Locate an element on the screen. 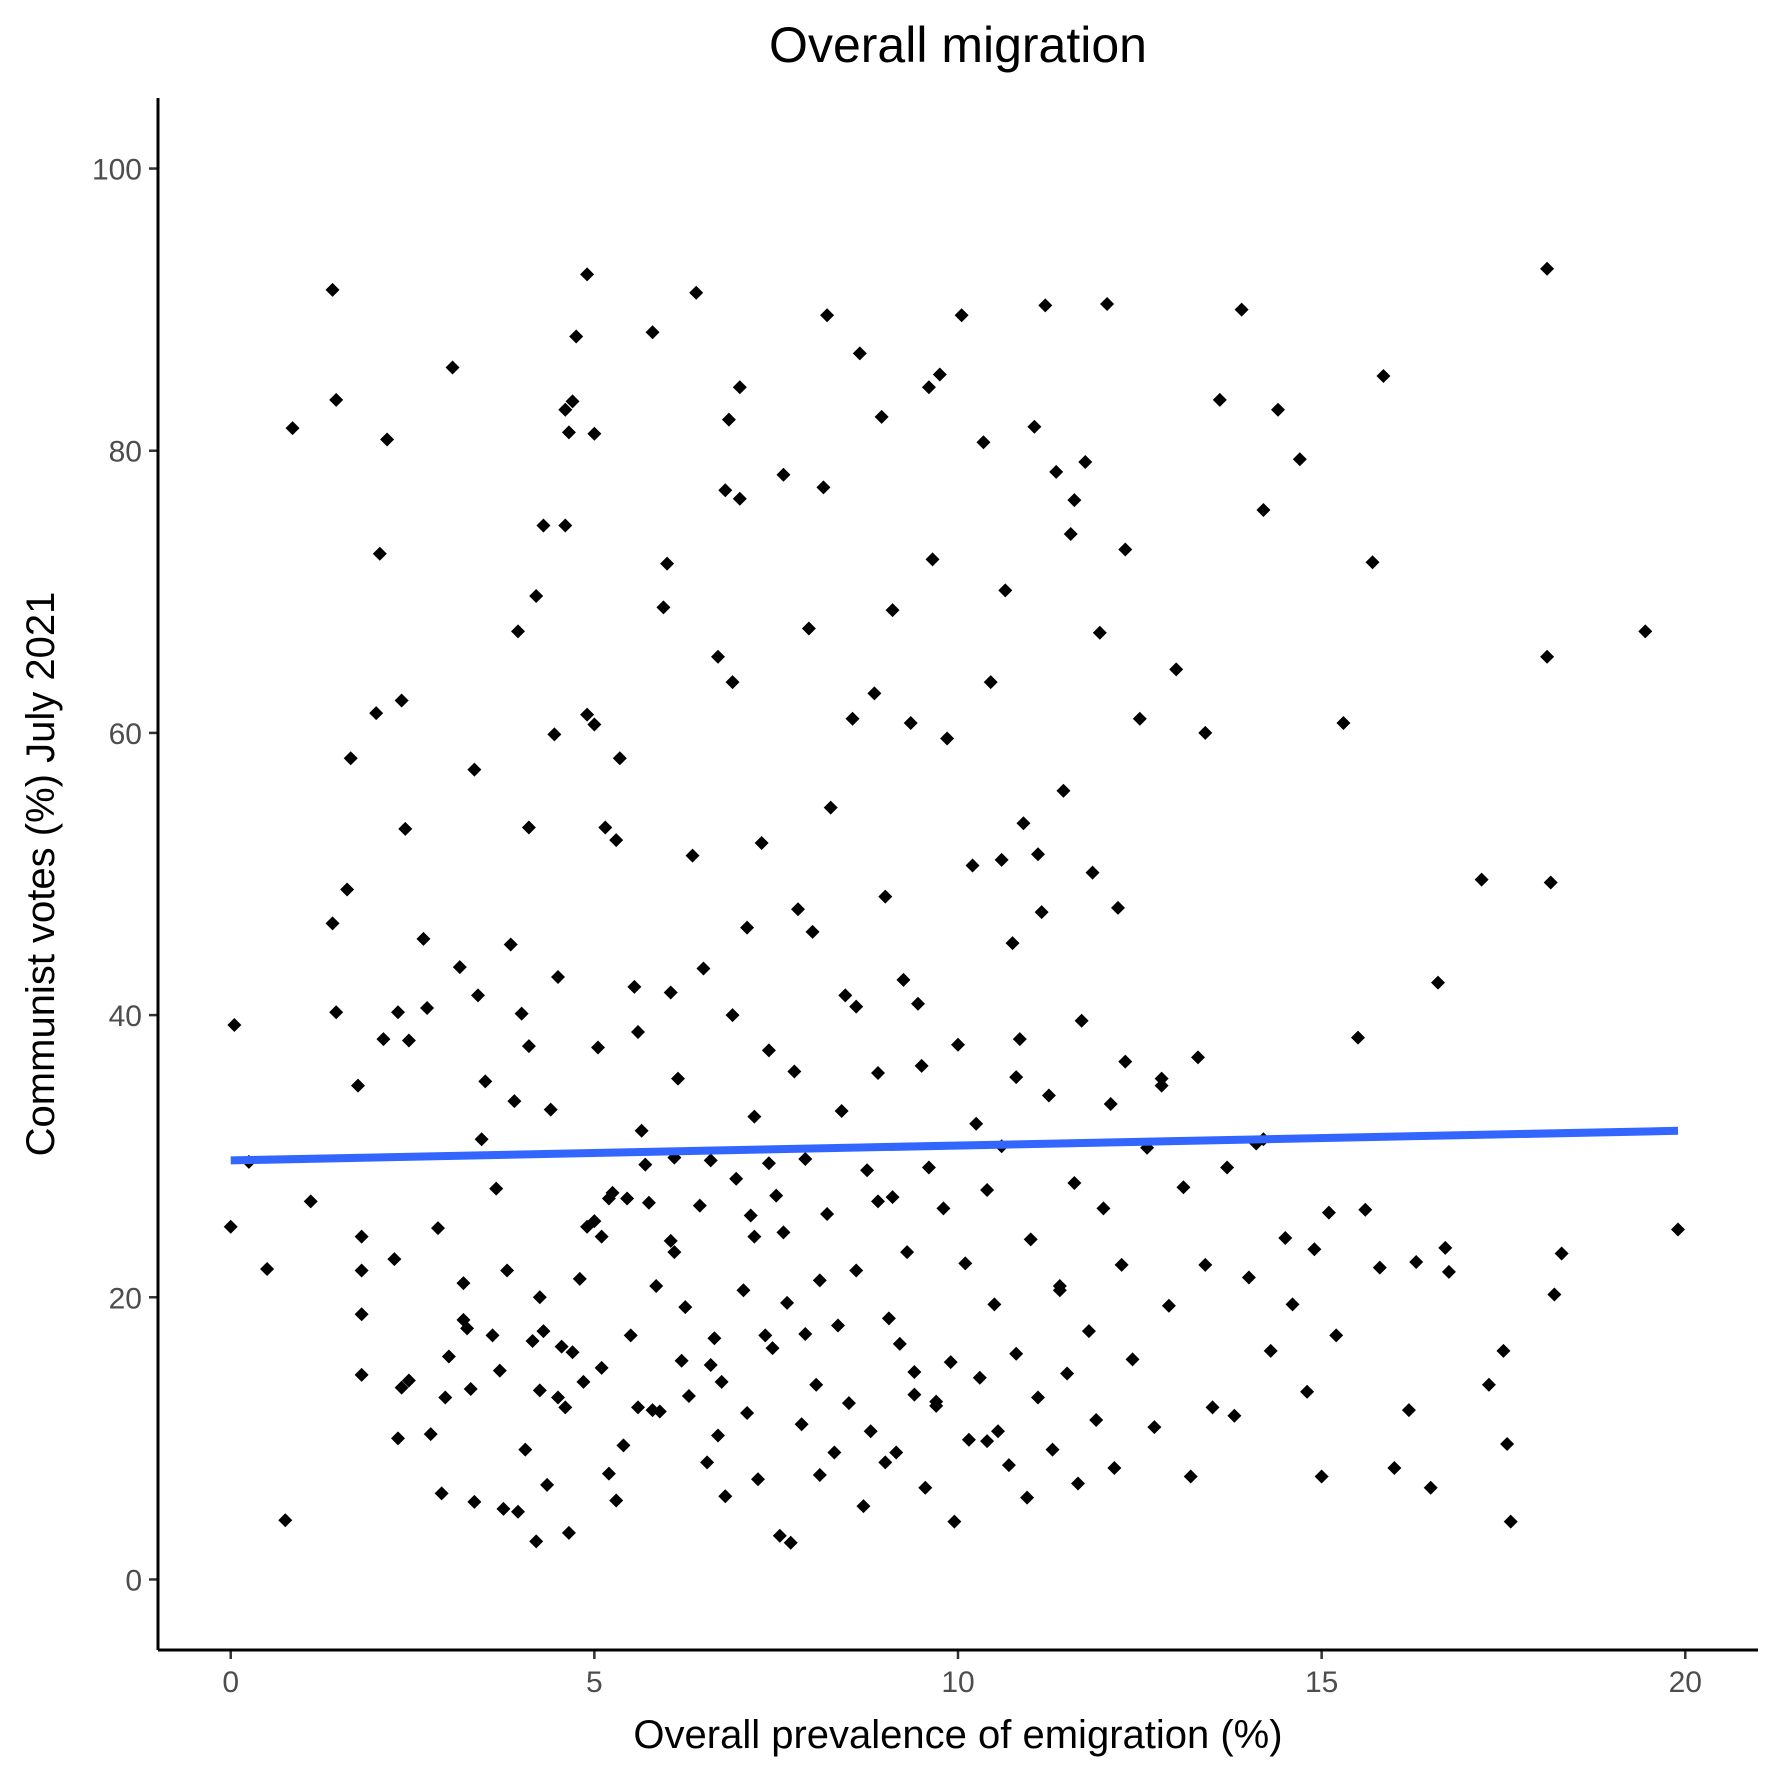 The height and width of the screenshot is (1771, 1771). trend-line is located at coordinates (954, 1145).